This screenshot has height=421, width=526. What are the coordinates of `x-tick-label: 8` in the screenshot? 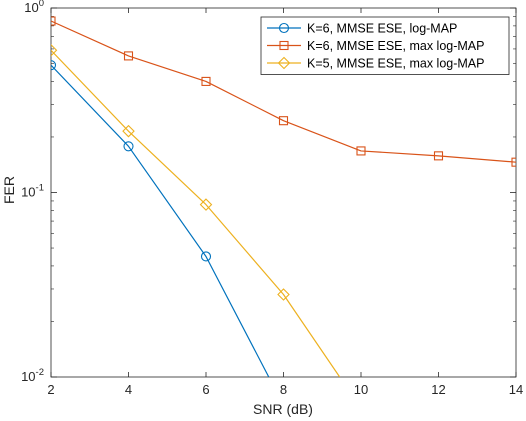 It's located at (283, 389).